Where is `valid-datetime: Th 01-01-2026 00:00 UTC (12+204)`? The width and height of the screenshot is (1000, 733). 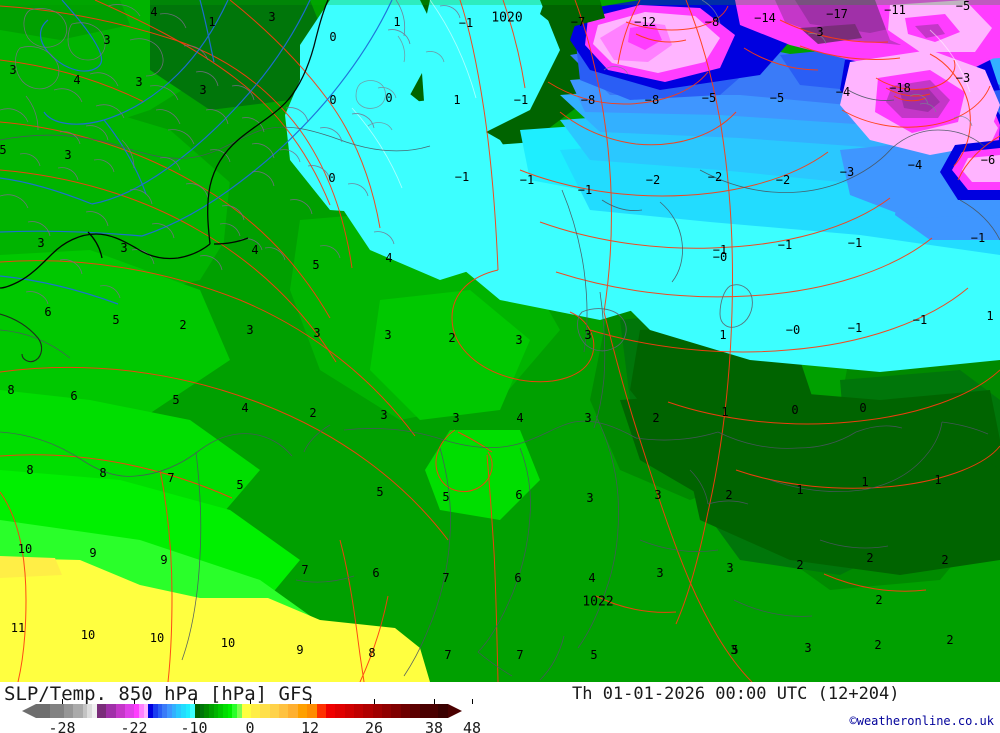 valid-datetime: Th 01-01-2026 00:00 UTC (12+204) is located at coordinates (736, 694).